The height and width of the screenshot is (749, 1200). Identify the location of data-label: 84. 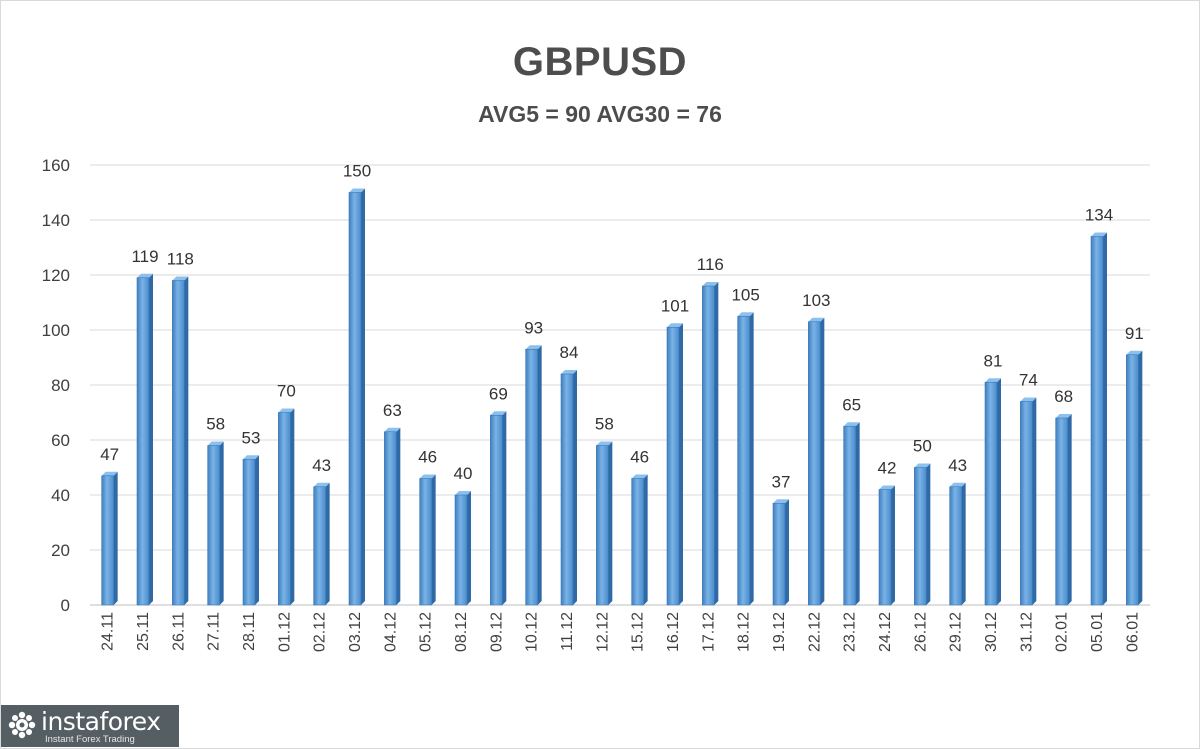
(569, 352).